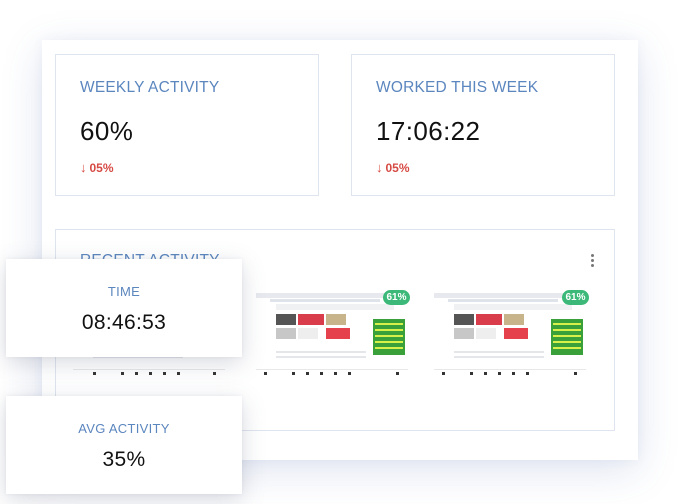  I want to click on time-card: TIME 08:46:53, so click(124, 308).